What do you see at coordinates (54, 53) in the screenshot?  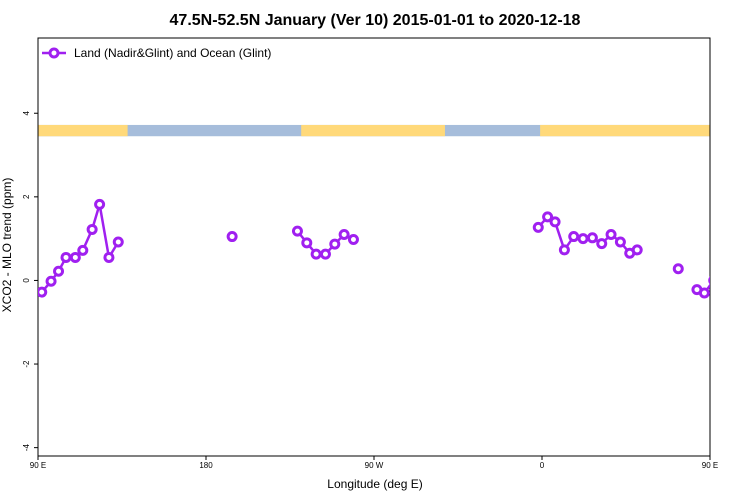 I see `legend-marker-swatch` at bounding box center [54, 53].